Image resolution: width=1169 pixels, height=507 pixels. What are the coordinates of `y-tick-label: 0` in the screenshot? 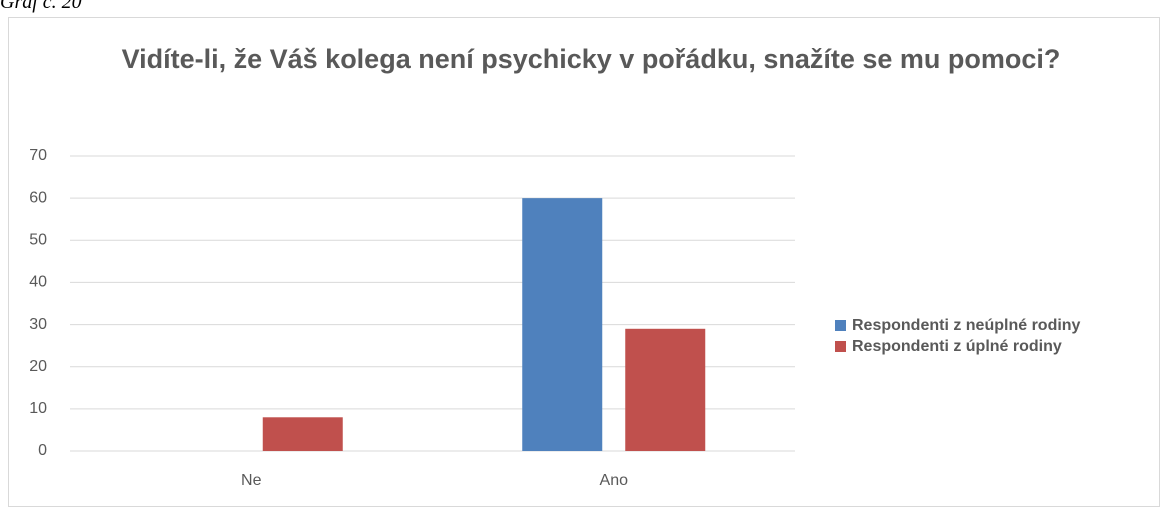 It's located at (42, 450).